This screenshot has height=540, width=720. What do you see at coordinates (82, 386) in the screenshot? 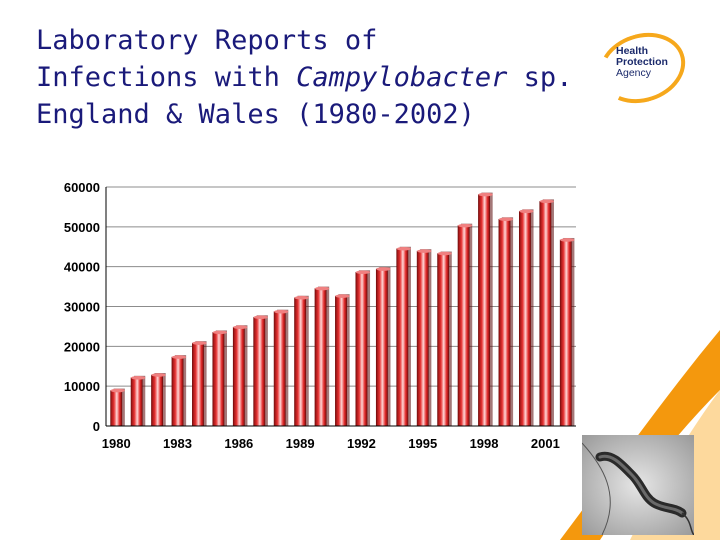
I see `y-tick-label: 10000` at bounding box center [82, 386].